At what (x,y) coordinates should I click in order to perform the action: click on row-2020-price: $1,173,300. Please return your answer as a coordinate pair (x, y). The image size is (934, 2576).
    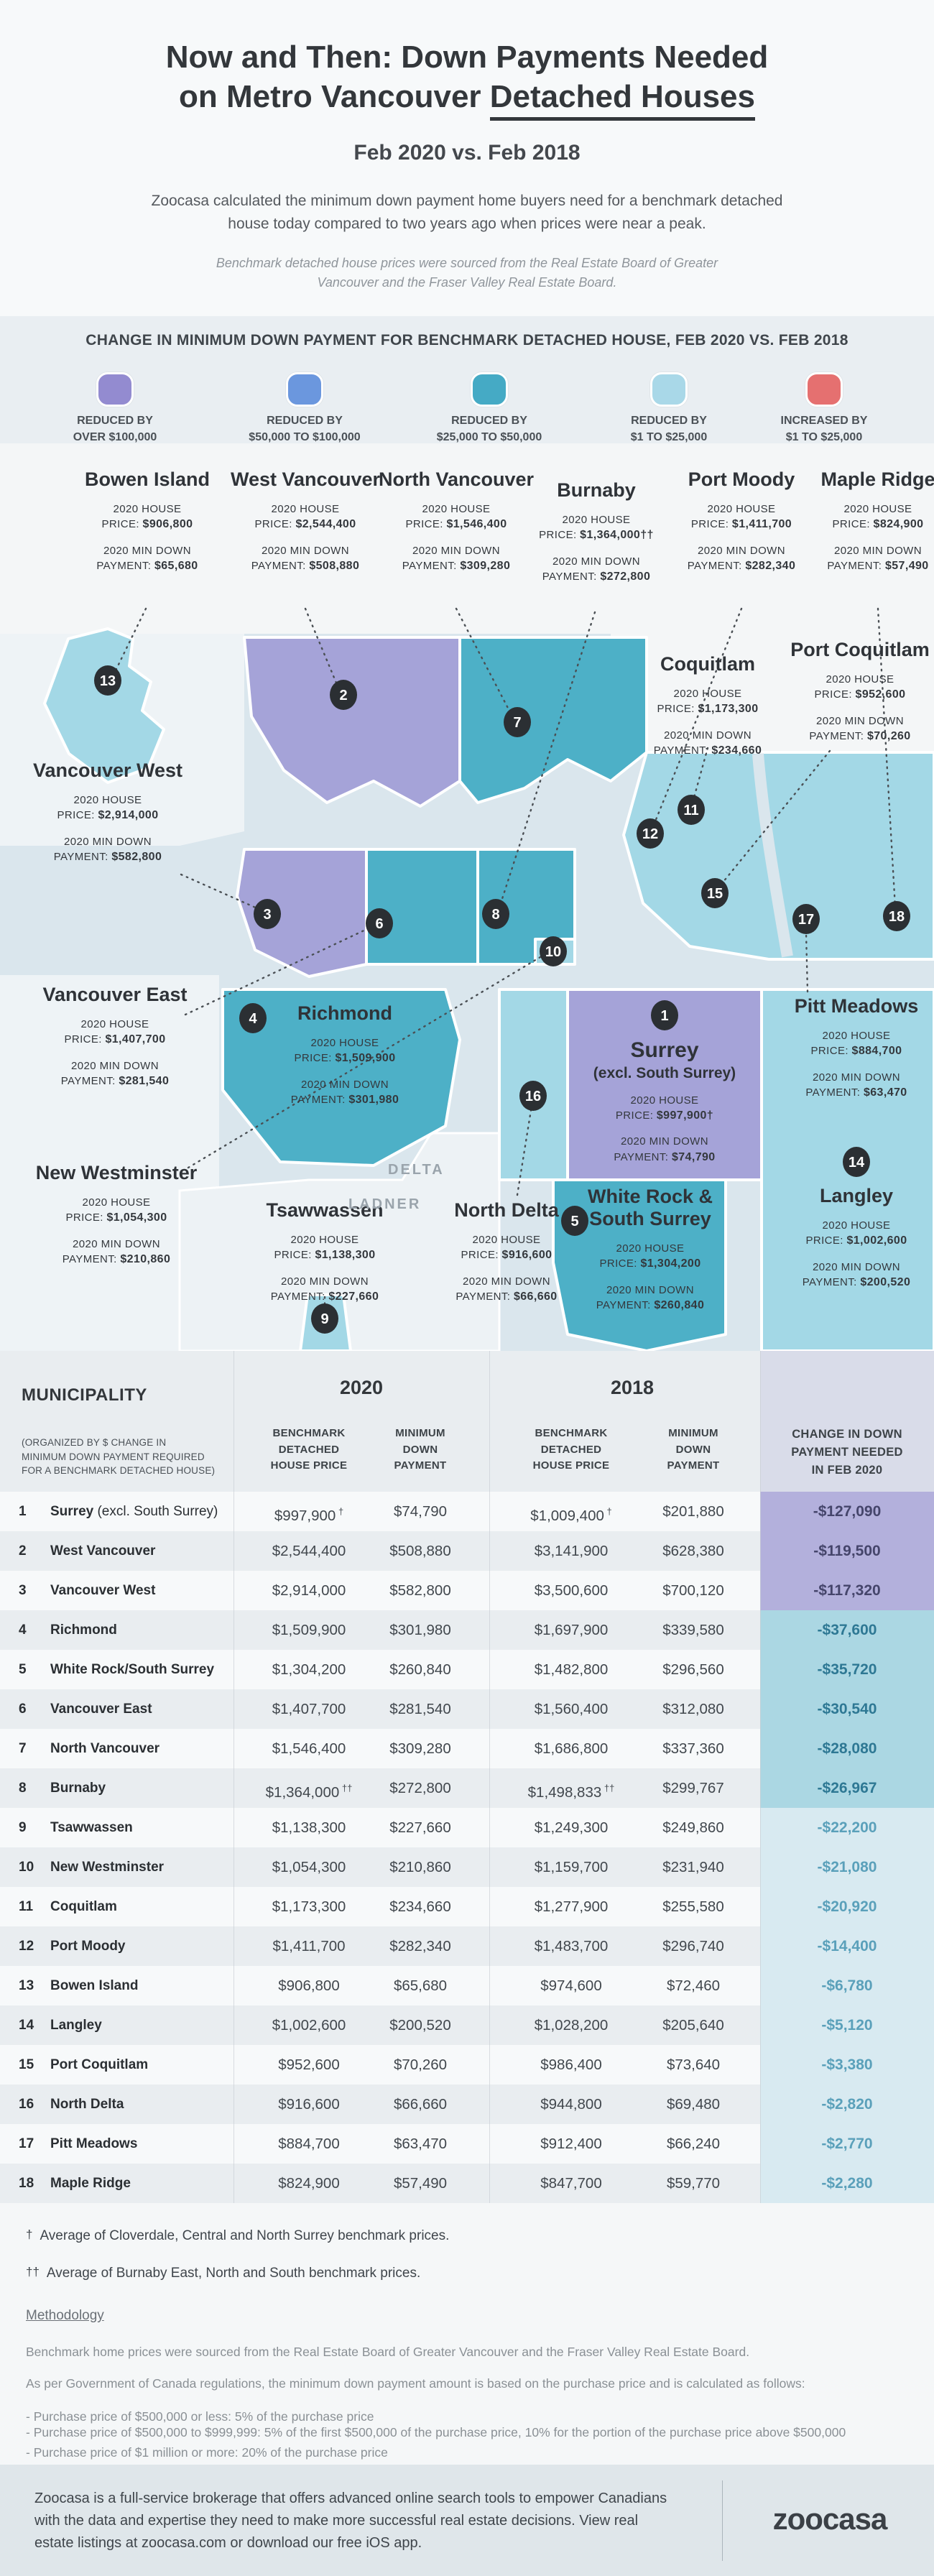
    Looking at the image, I should click on (309, 1906).